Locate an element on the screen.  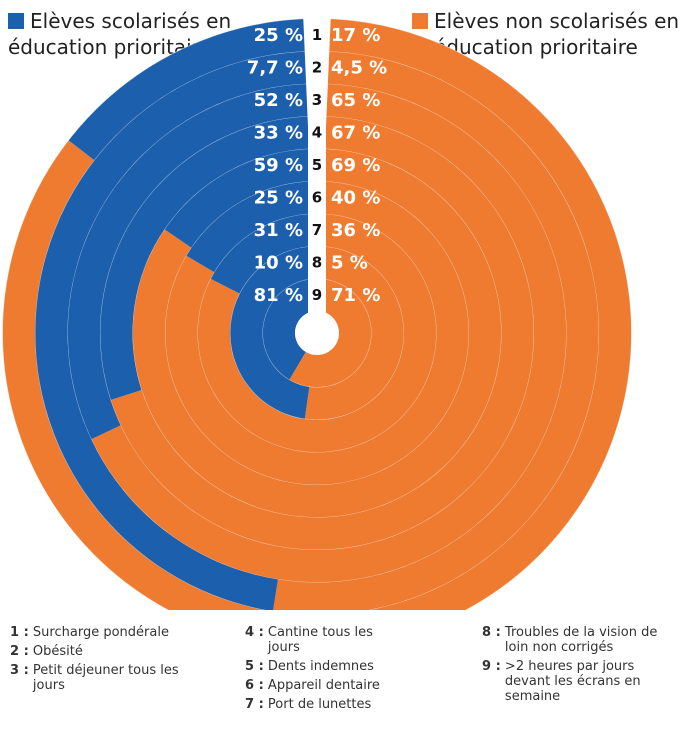
ring-number-label: 4 is located at coordinates (317, 132).